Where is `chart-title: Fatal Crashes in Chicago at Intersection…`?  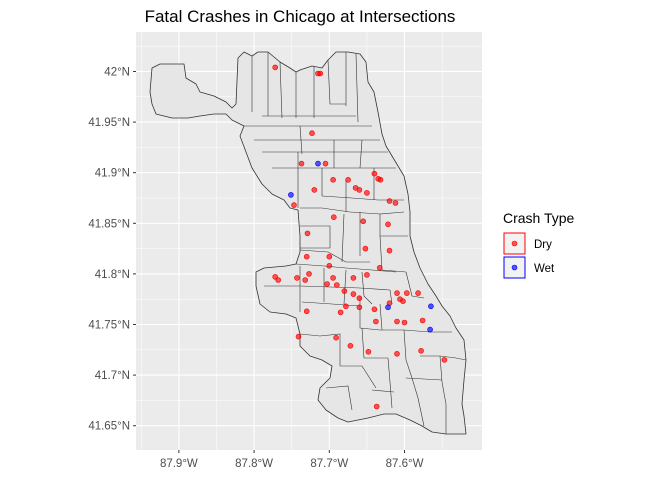 chart-title: Fatal Crashes in Chicago at Intersection… is located at coordinates (300, 16).